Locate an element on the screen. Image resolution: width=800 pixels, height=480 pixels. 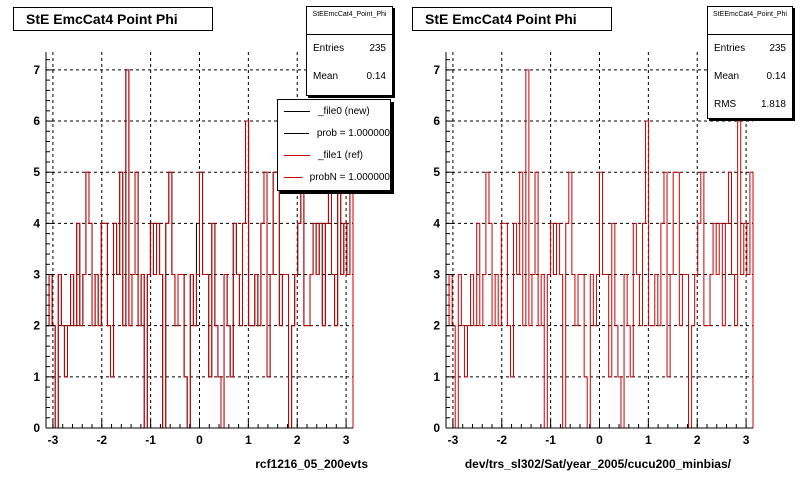
legend-entry-prob: prob = 1.000000 is located at coordinates (334, 133).